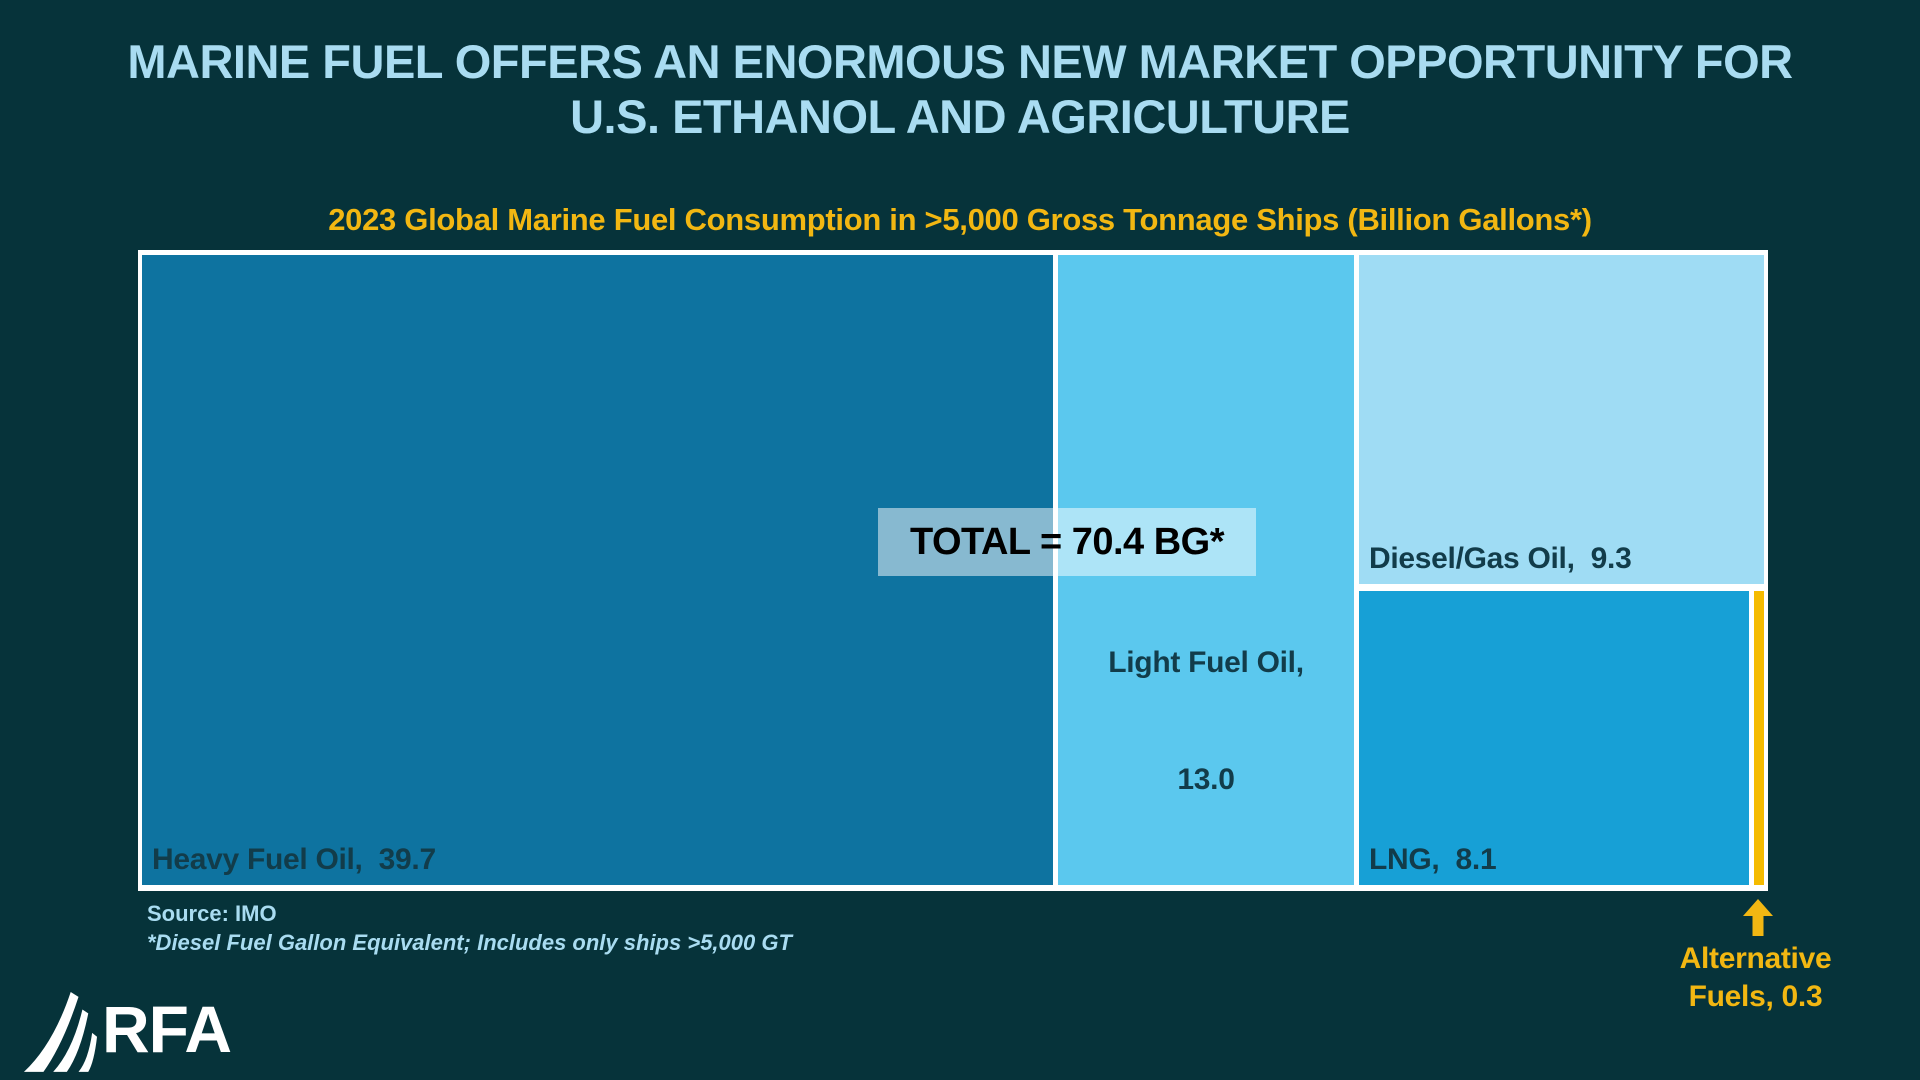 This screenshot has height=1080, width=1920. Describe the element at coordinates (960, 117) in the screenshot. I see `page-title-line2: U.S. ETHANOL AND AGRICULTURE` at that location.